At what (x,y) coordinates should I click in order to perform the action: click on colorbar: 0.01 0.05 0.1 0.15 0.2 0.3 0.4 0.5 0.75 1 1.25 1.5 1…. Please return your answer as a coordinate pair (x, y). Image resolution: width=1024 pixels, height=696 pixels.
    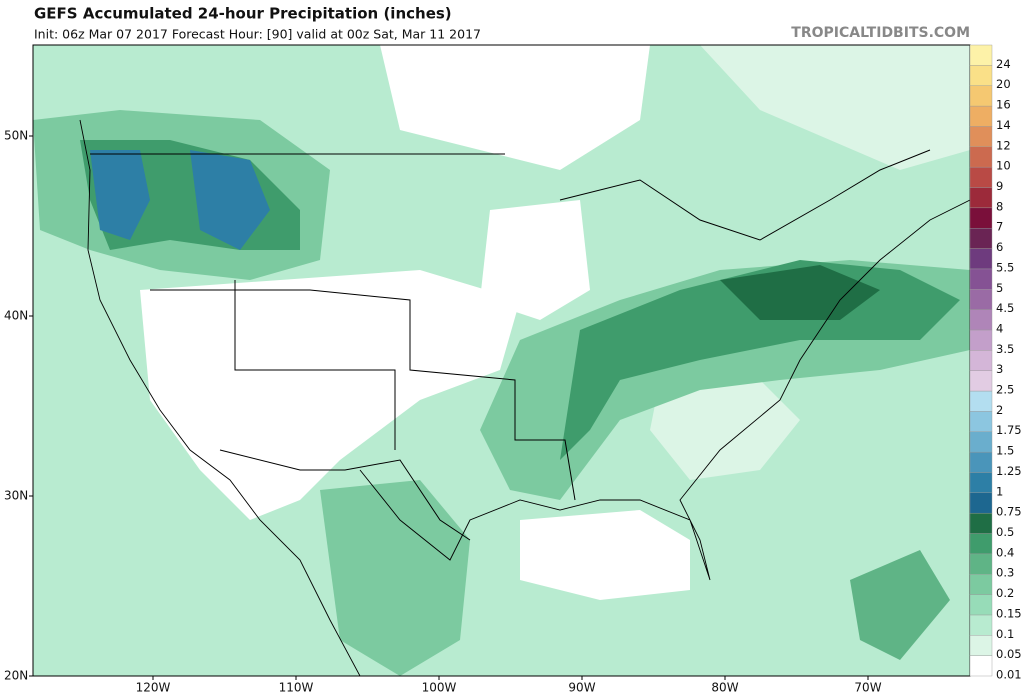
    Looking at the image, I should click on (995, 363).